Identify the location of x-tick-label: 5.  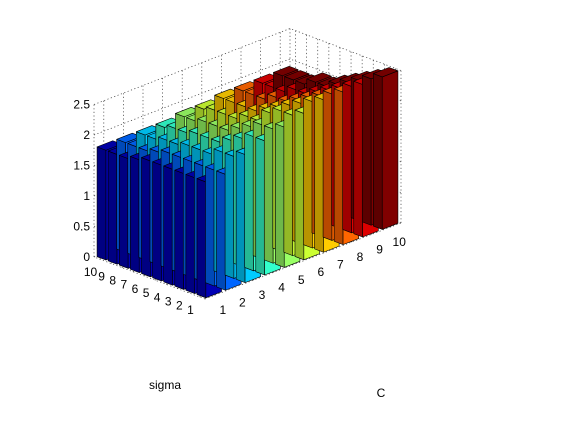
(301, 280).